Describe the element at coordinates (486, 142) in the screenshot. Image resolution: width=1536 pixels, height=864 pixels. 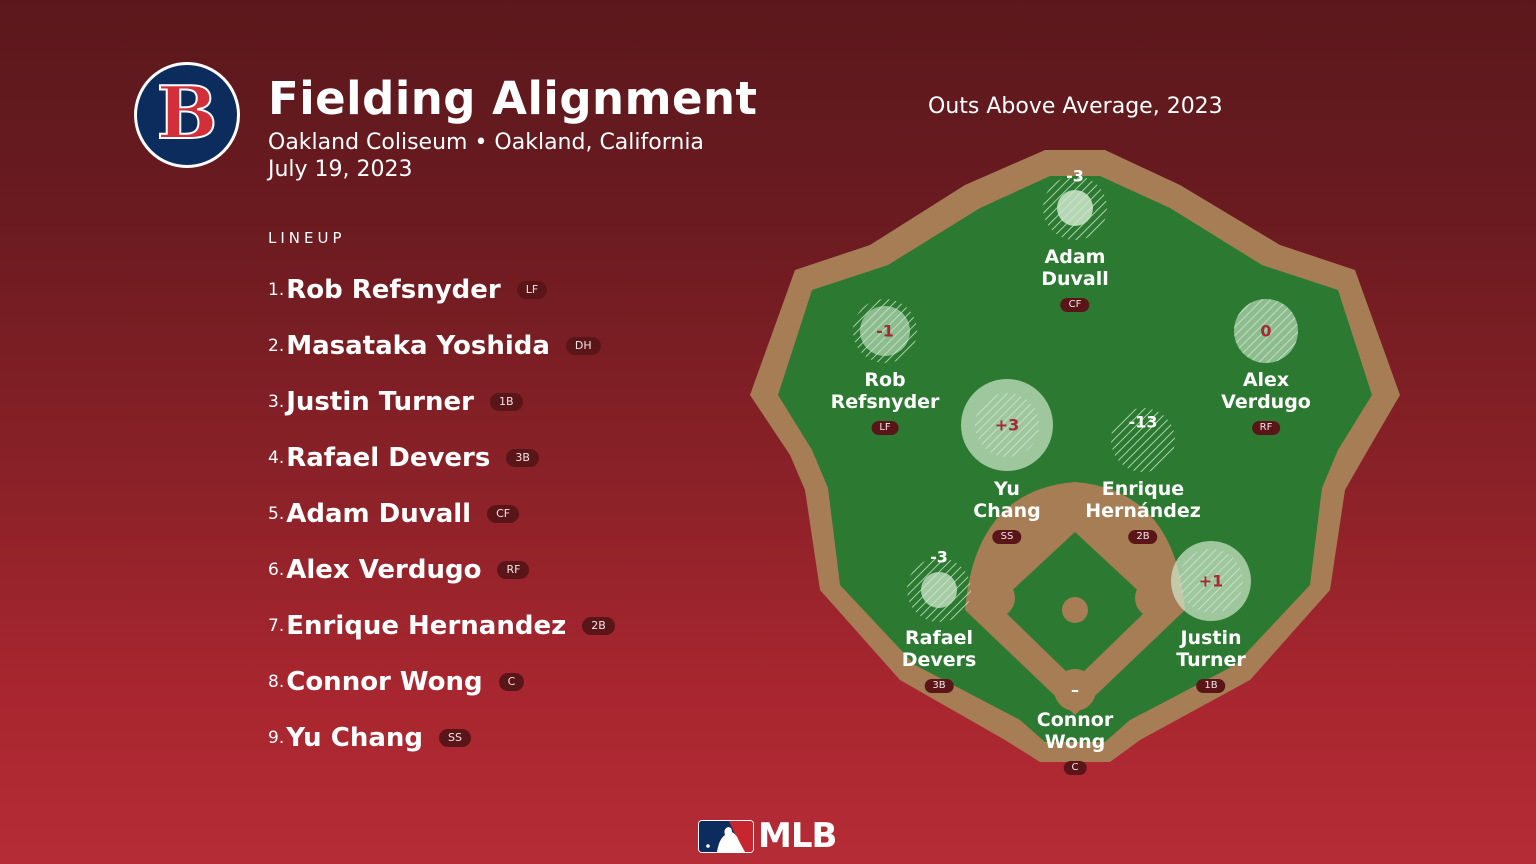
I see `venue: Oakland Coliseum • Oakland, California` at that location.